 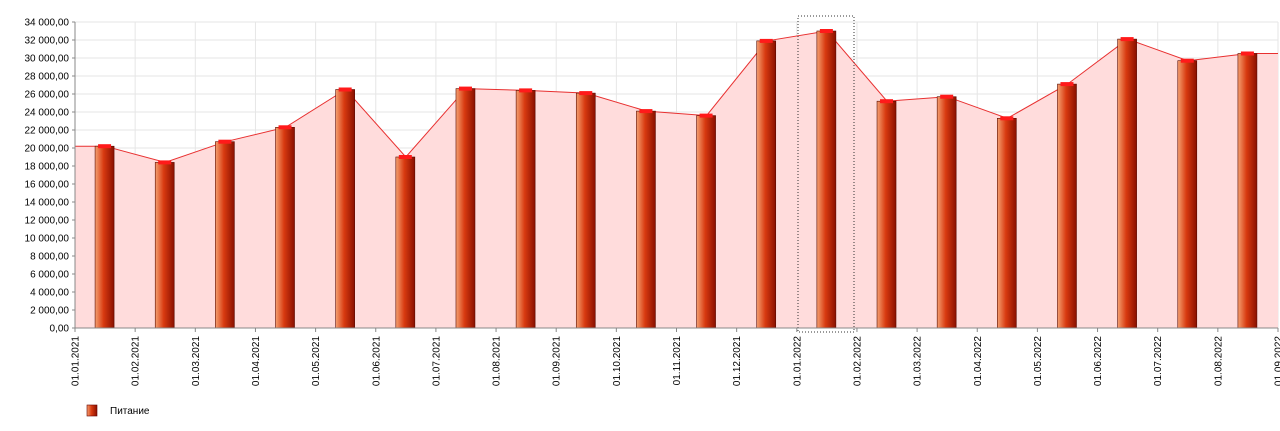 I want to click on y-tick-label: 32 000,00, so click(x=47, y=41).